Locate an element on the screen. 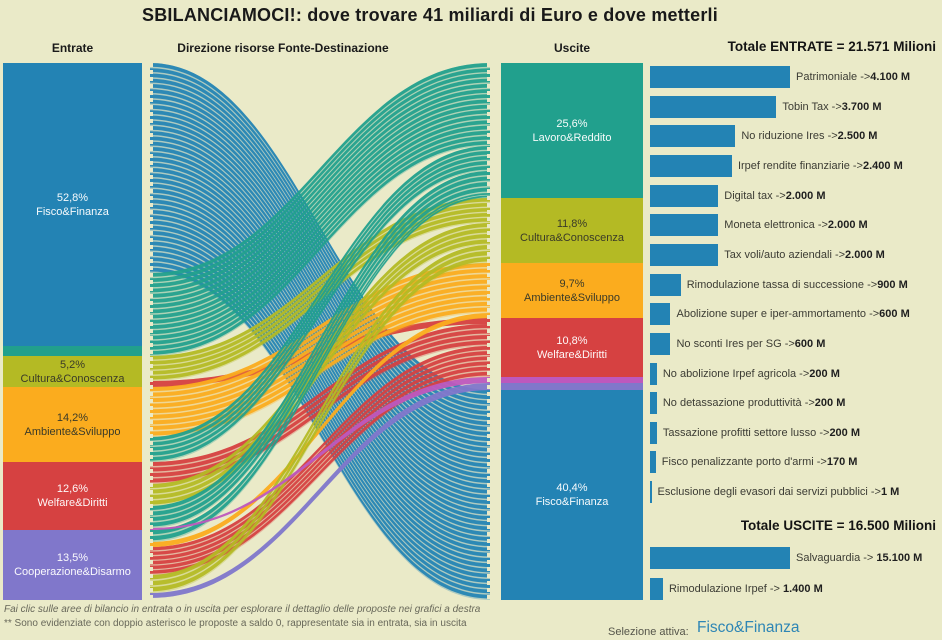 The width and height of the screenshot is (942, 640). active-selection-value: Fisco&Finanza is located at coordinates (748, 627).